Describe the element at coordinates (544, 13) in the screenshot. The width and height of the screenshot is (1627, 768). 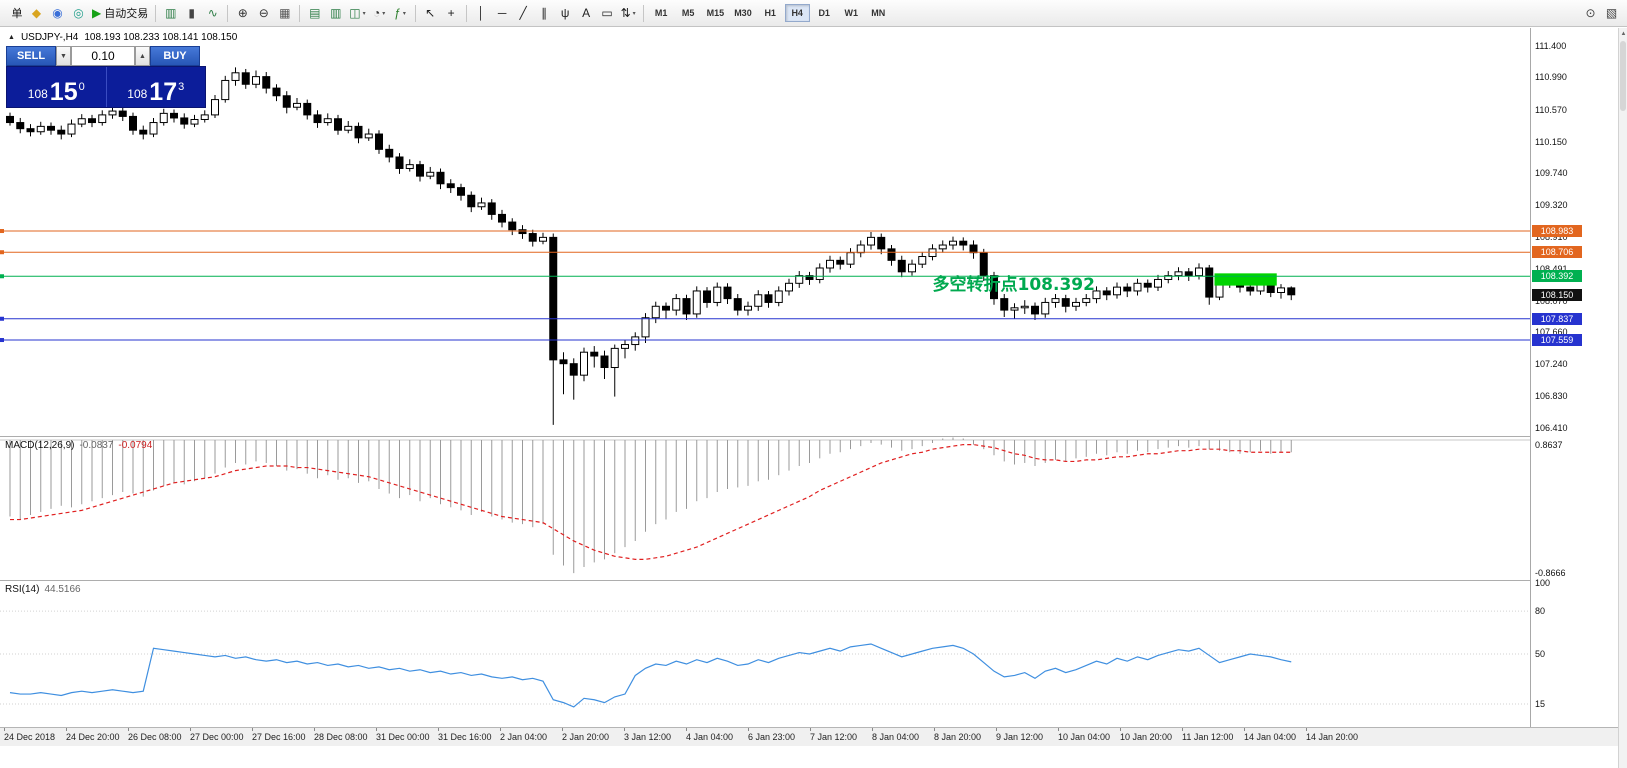
I see `channel-icon: ∥` at that location.